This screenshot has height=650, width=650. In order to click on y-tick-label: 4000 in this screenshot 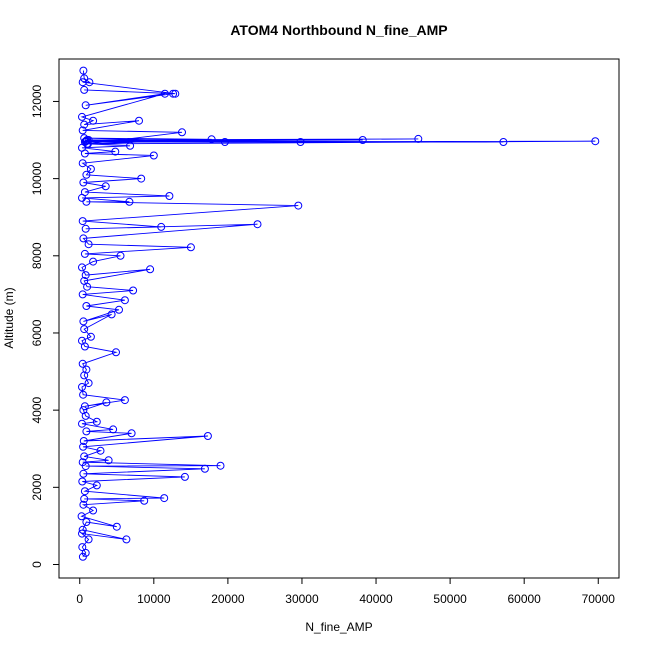, I will do `click(37, 409)`.